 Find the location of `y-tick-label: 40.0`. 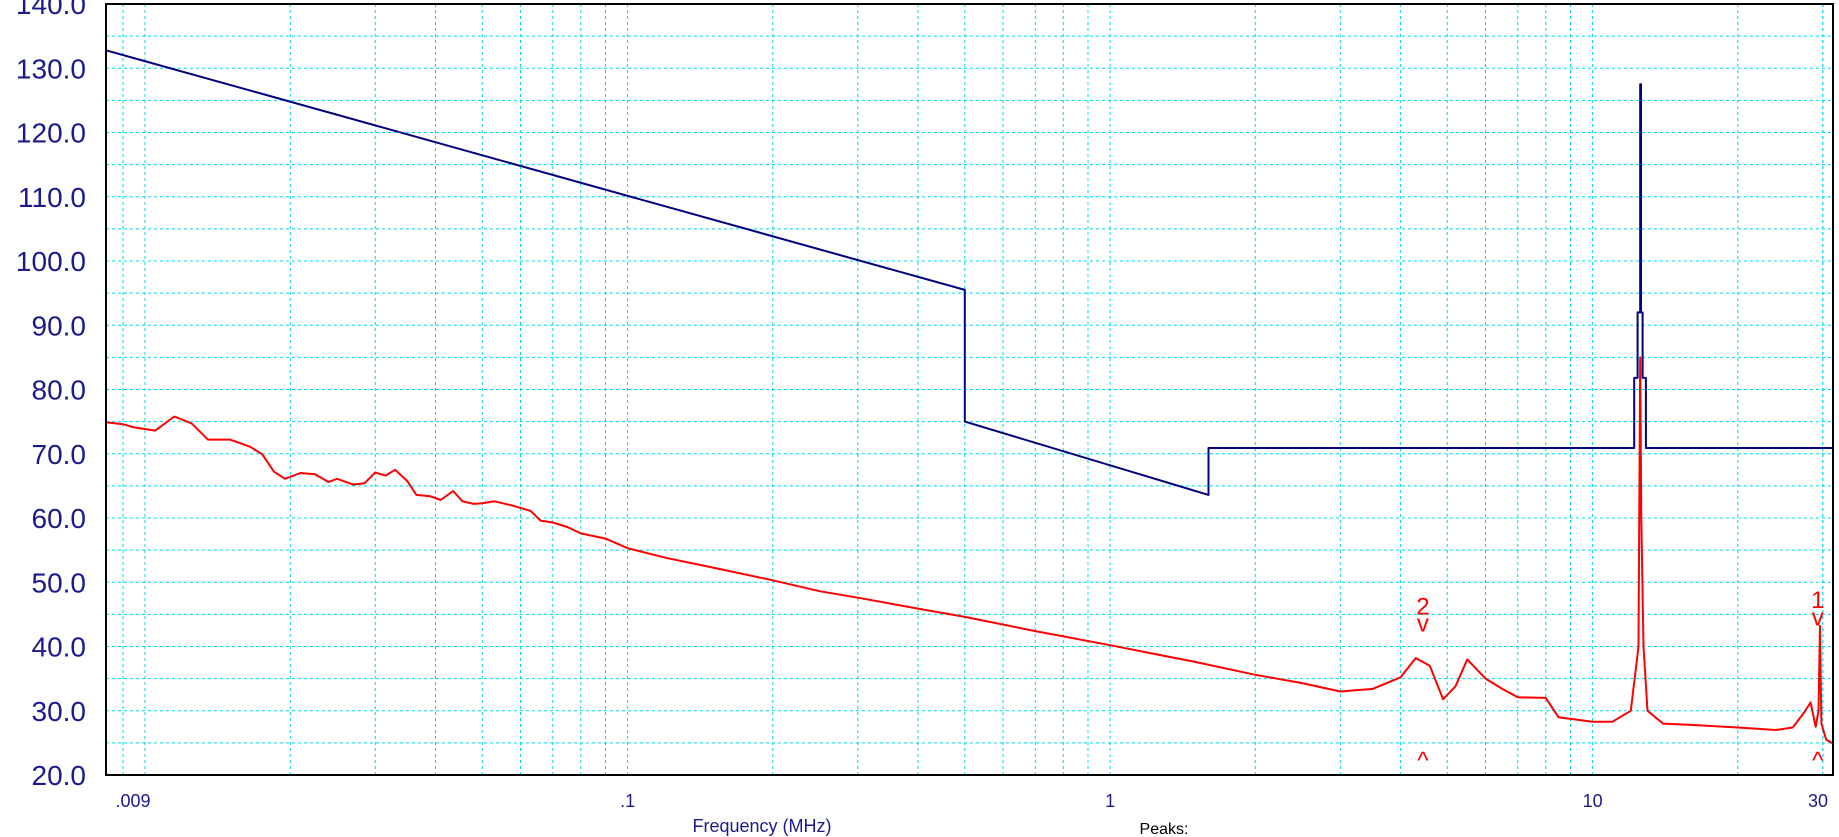

y-tick-label: 40.0 is located at coordinates (59, 647).